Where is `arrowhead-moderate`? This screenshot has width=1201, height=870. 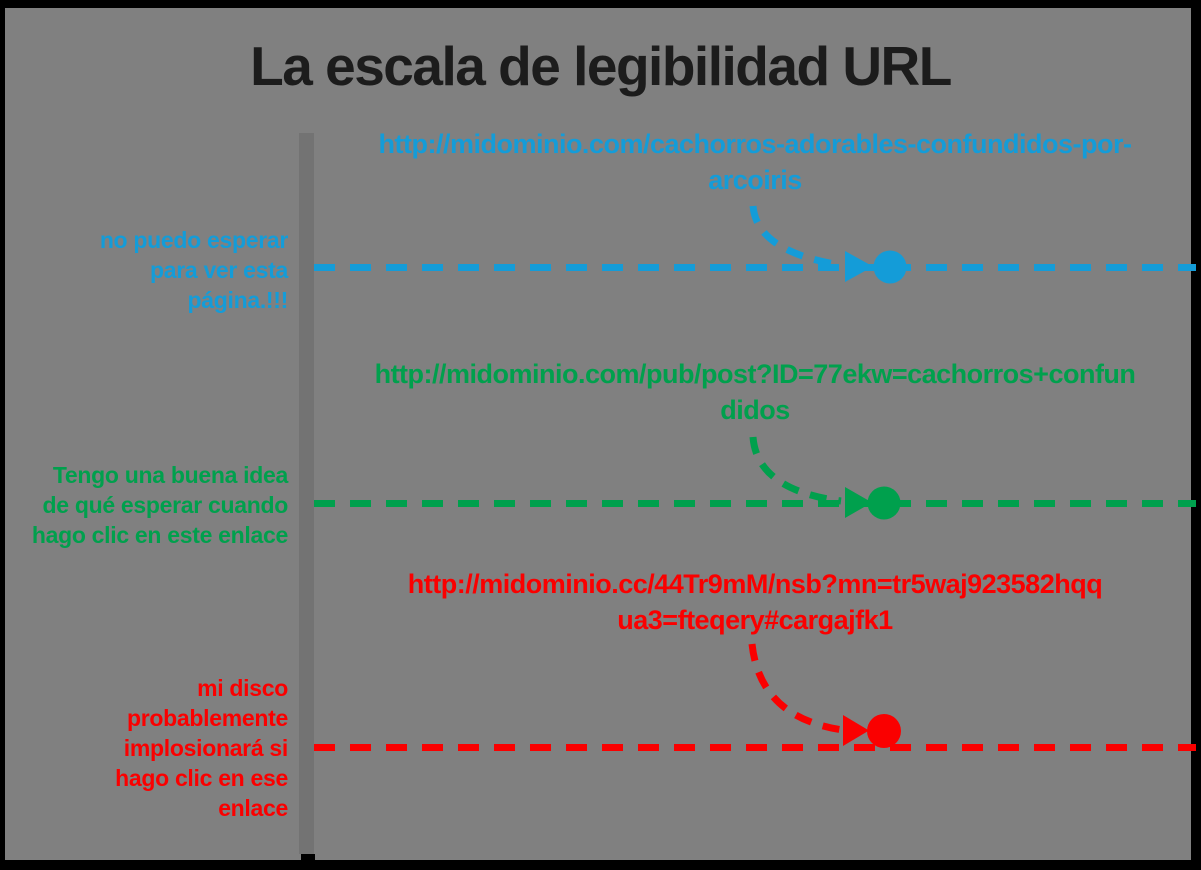
arrowhead-moderate is located at coordinates (858, 502).